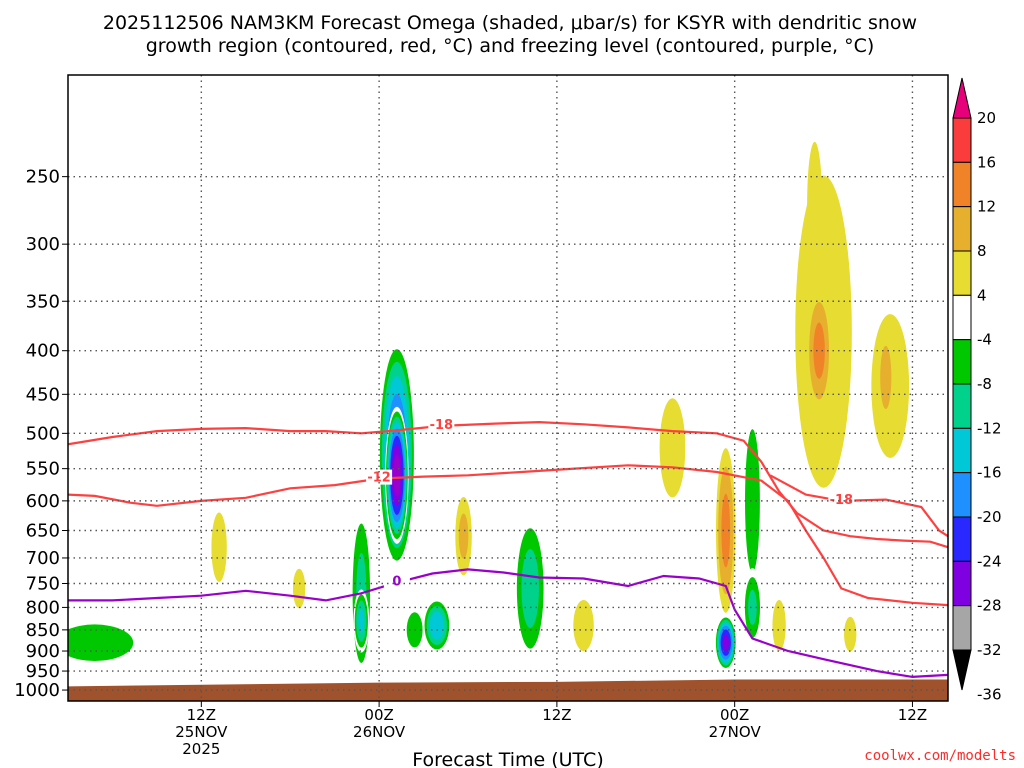  Describe the element at coordinates (986, 162) in the screenshot. I see `colorbar-label: 16` at that location.